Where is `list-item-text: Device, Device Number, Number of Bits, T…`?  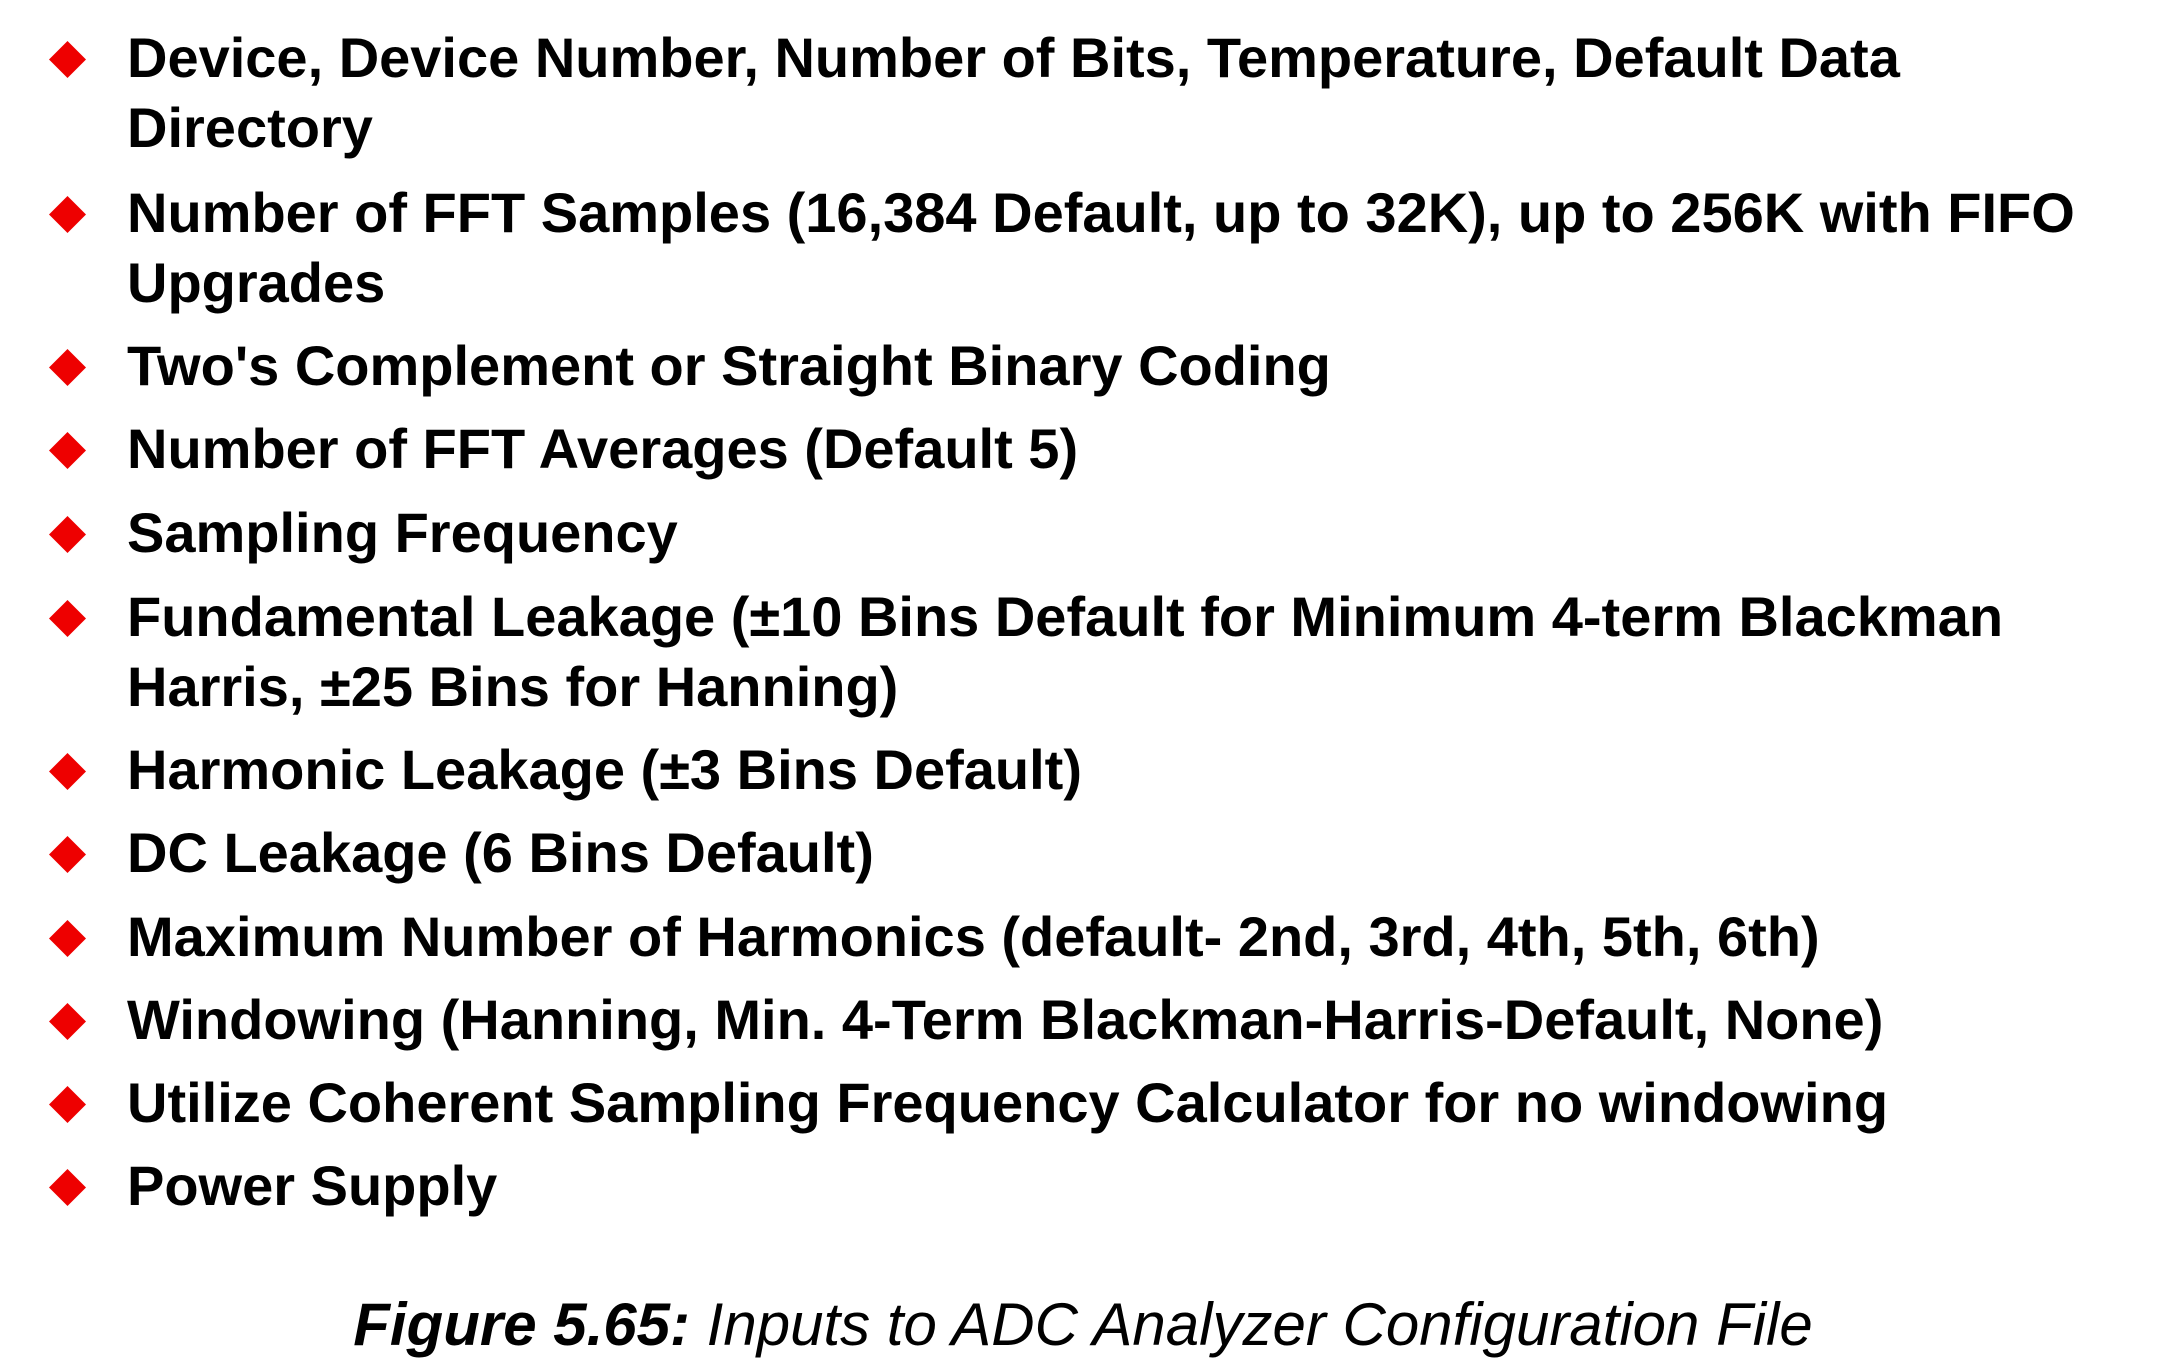 list-item-text: Device, Device Number, Number of Bits, T… is located at coordinates (1013, 92).